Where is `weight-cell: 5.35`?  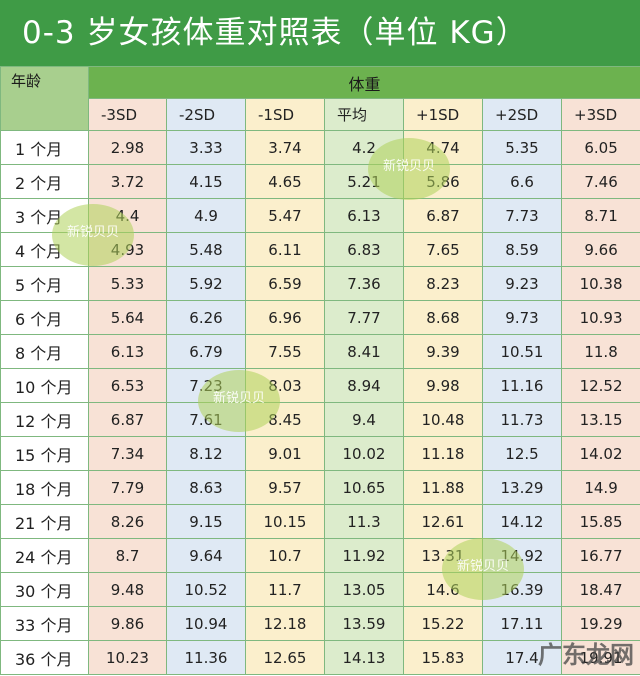
weight-cell: 5.35 is located at coordinates (522, 147).